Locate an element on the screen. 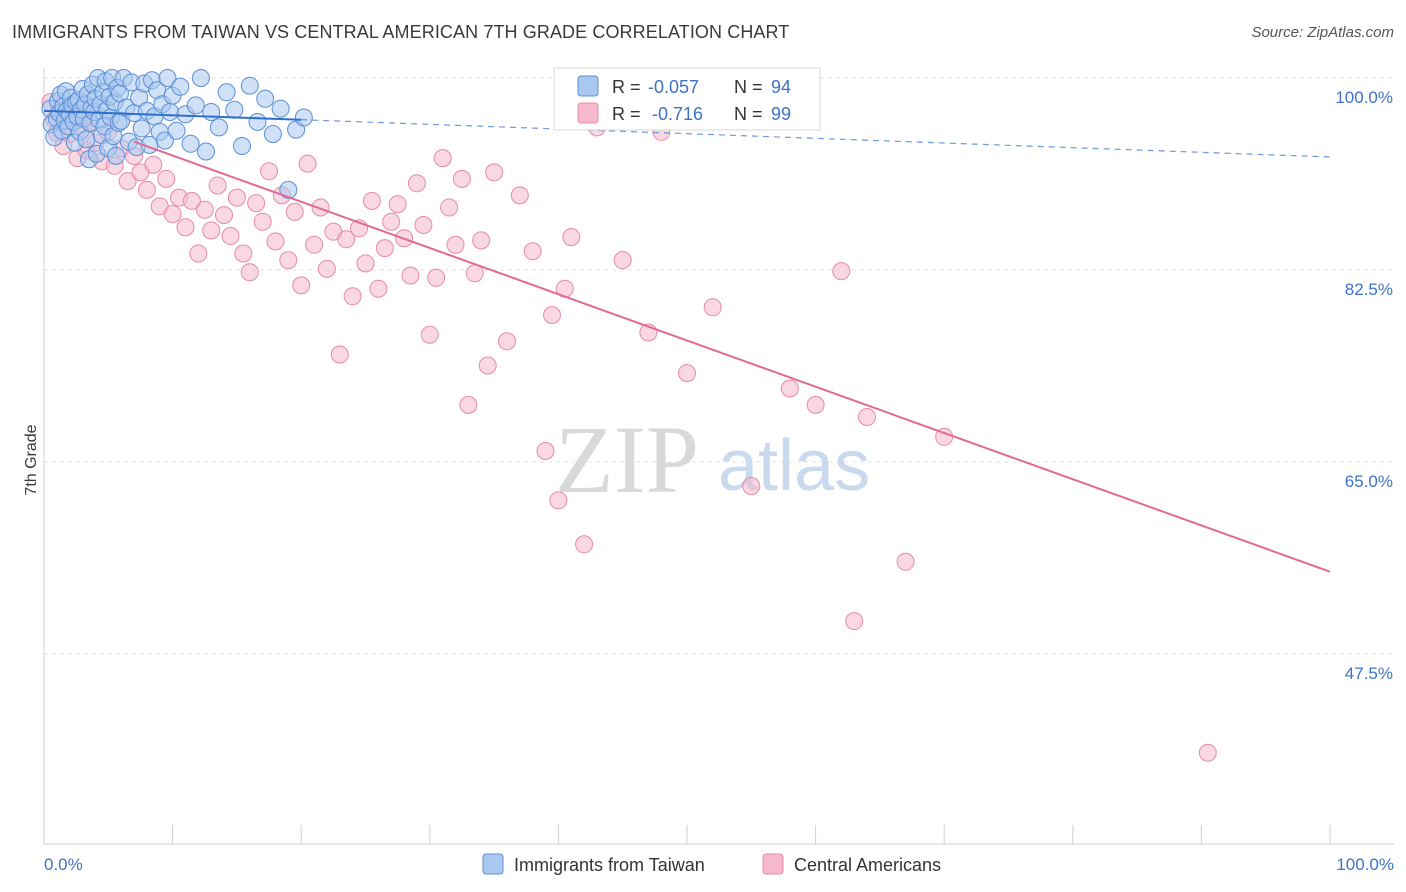  x-tick-label-max: 100.0% is located at coordinates (1365, 864).